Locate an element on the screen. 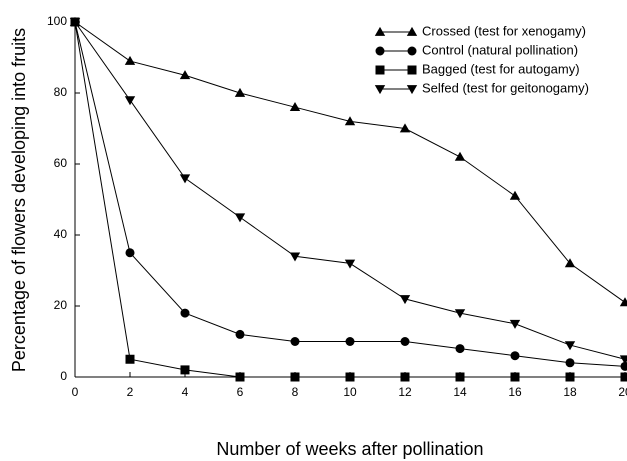 The width and height of the screenshot is (627, 461). x-tick-label: 8 is located at coordinates (295, 392).